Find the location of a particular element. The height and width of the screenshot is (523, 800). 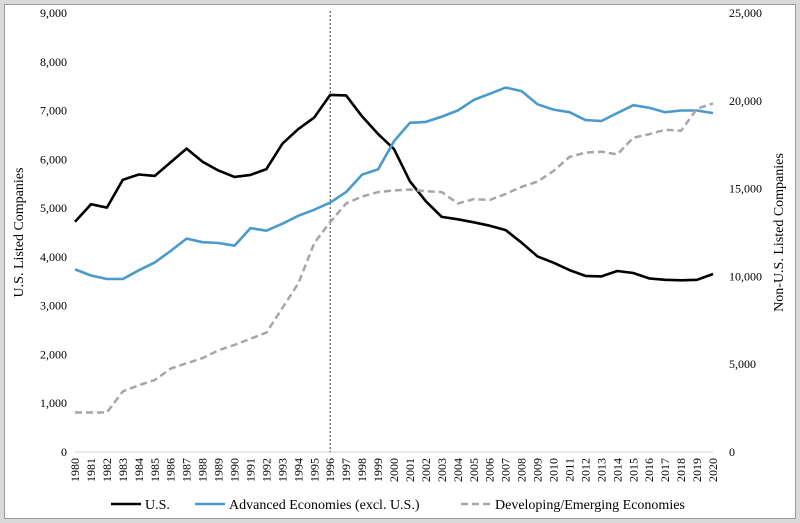

left-tick-label: 8,000 is located at coordinates (53, 62).